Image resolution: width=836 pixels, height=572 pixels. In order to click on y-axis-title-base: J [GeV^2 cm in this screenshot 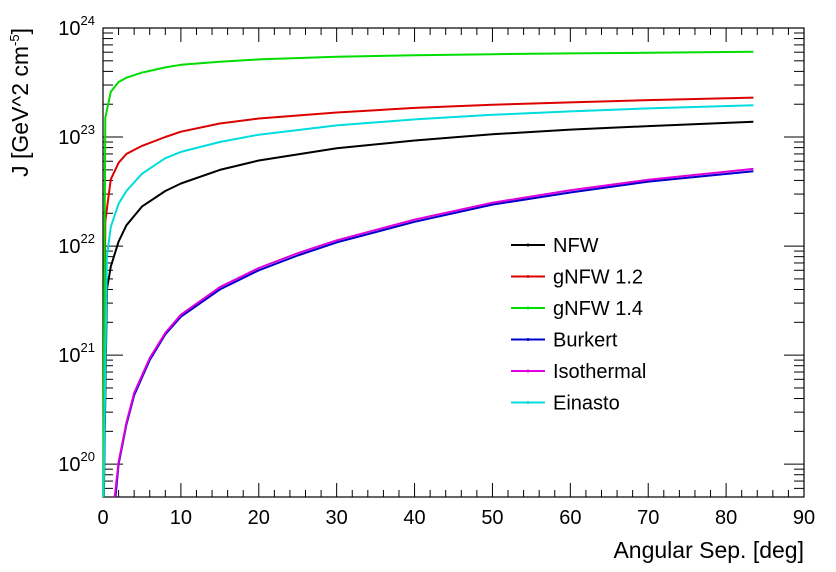, I will do `click(20, 111)`.